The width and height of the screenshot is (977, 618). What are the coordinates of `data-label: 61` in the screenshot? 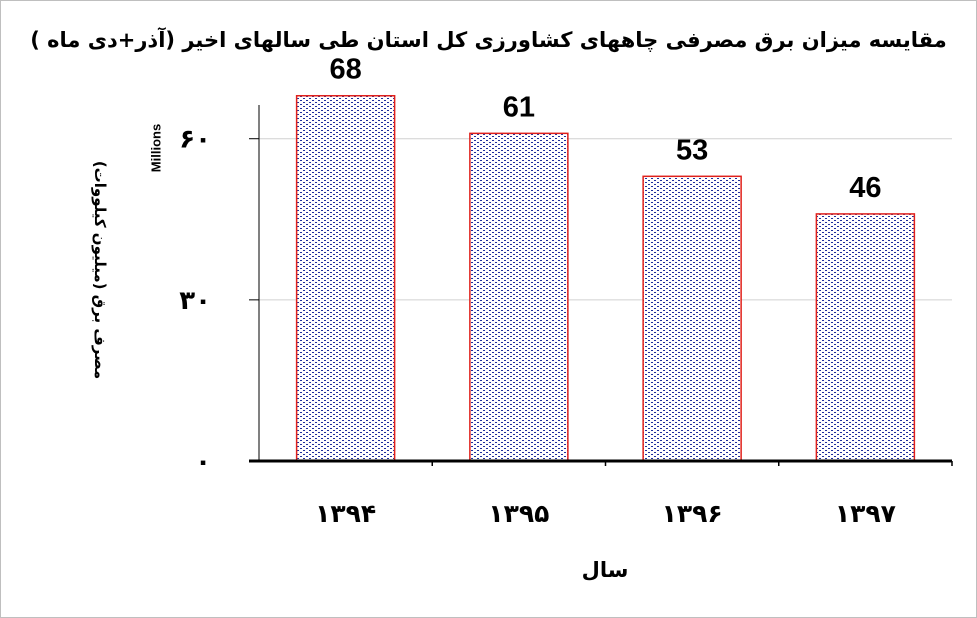 It's located at (519, 107).